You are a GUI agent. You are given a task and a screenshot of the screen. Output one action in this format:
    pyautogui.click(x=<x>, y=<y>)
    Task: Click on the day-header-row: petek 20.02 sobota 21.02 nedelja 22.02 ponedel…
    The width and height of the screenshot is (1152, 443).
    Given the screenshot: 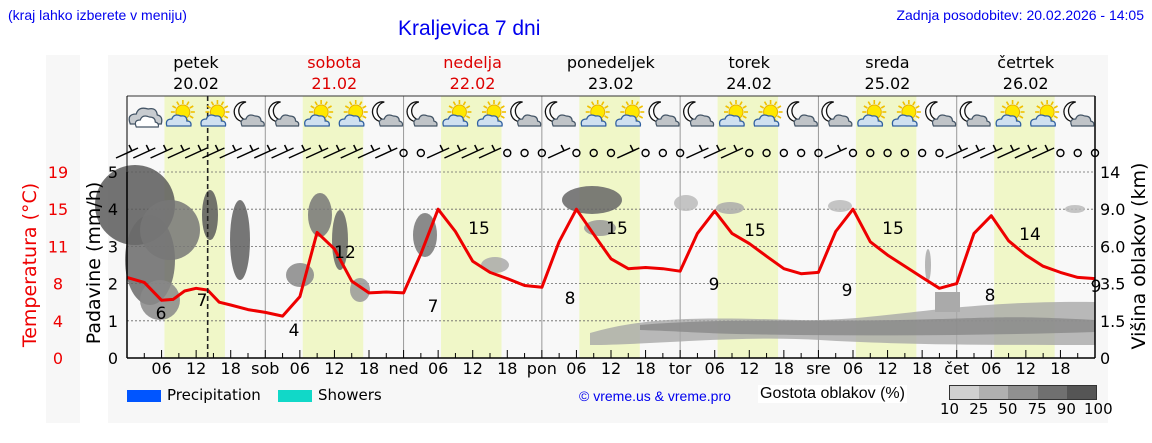 What is the action you would take?
    pyautogui.click(x=611, y=74)
    